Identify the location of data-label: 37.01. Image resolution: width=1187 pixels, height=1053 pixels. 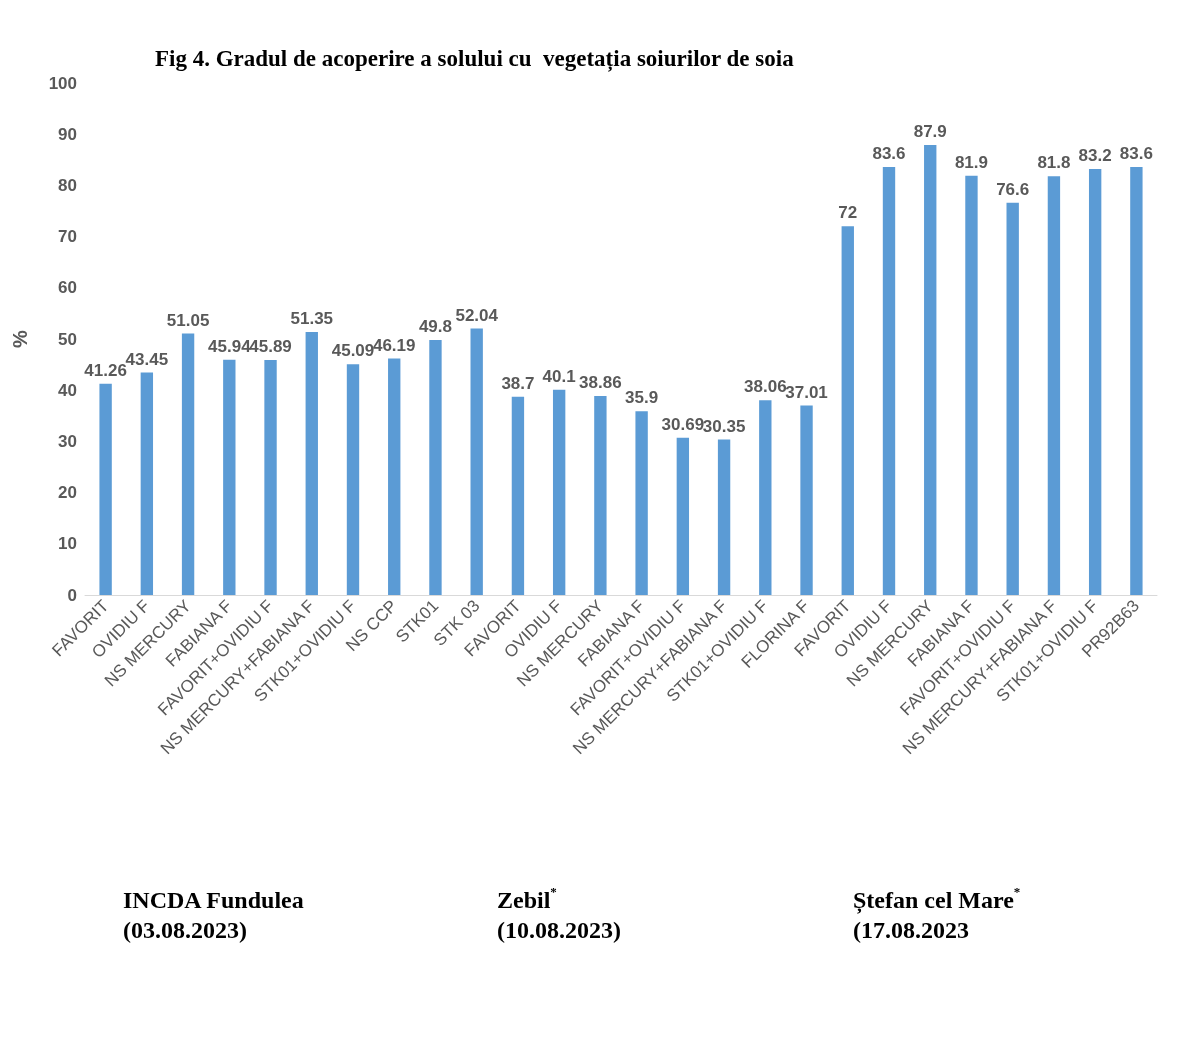
(806, 392).